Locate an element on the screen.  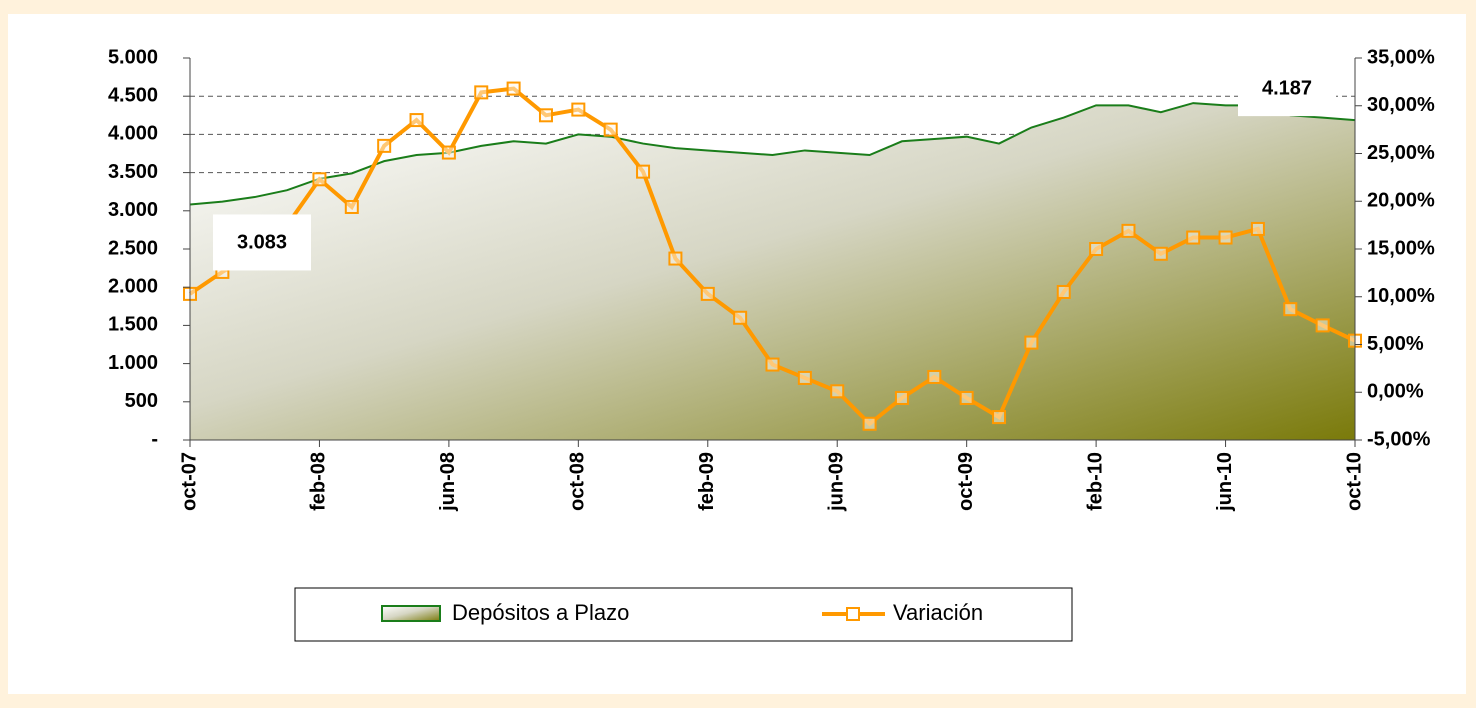
x-tick-label: oct-09 is located at coordinates (966, 481).